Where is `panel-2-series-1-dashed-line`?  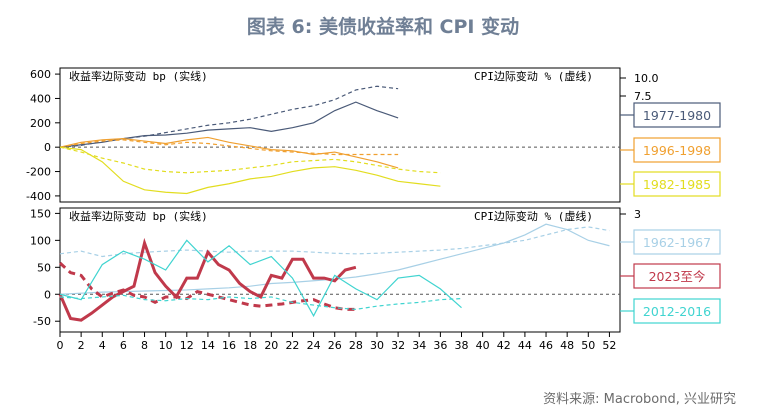 panel-2-series-1-dashed-line is located at coordinates (334, 242).